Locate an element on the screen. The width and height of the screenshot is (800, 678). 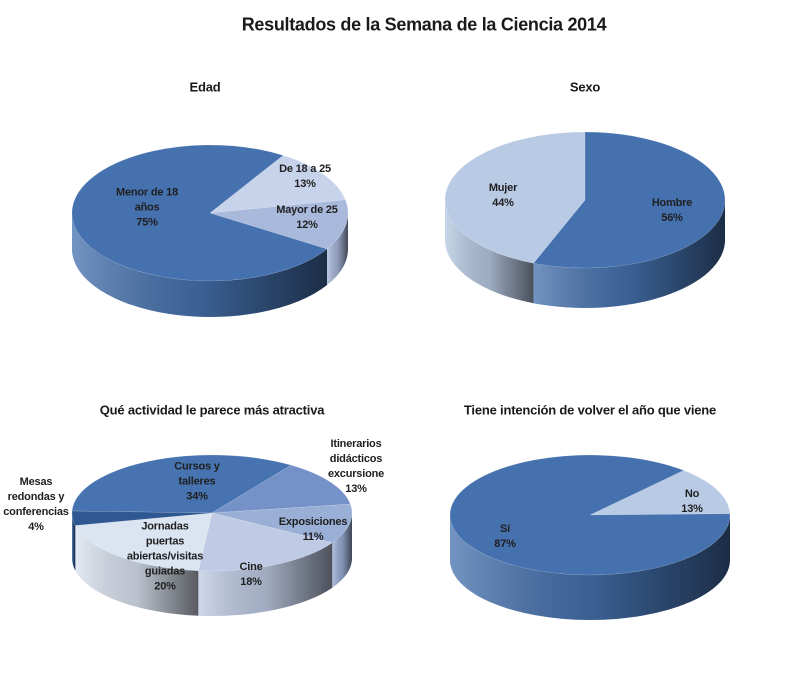
data-label: Mesas redondas y conferencias 4% is located at coordinates (36, 504).